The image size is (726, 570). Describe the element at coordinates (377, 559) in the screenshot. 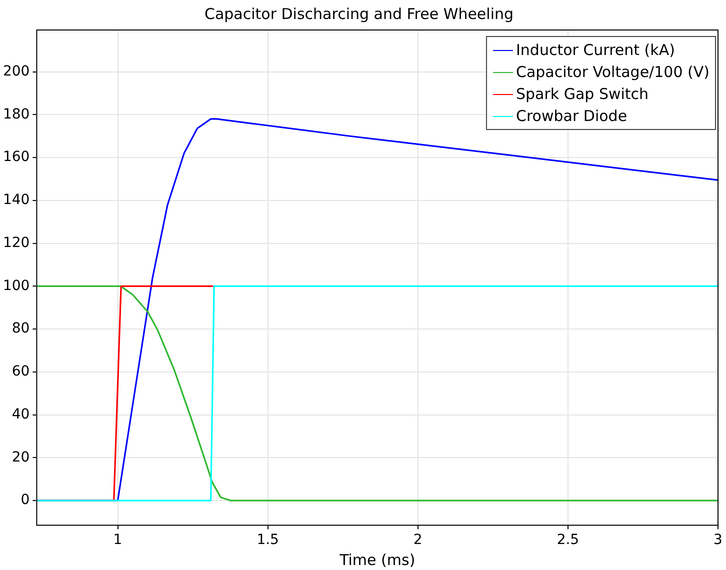

I see `x-axis-title: Time (ms)` at that location.